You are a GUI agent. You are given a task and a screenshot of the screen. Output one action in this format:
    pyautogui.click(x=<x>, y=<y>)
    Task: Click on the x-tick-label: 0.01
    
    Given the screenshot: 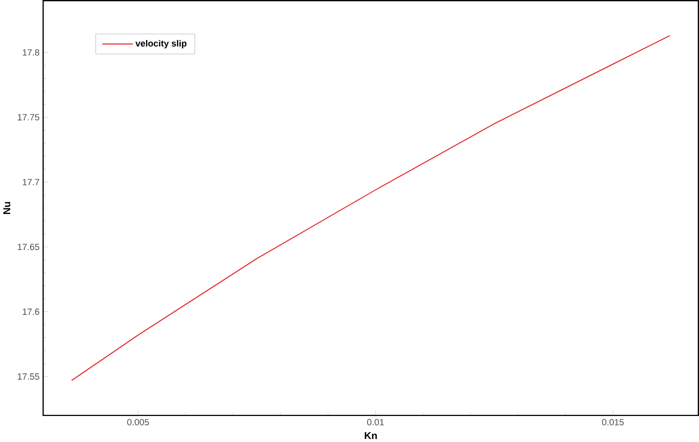 What is the action you would take?
    pyautogui.click(x=375, y=422)
    